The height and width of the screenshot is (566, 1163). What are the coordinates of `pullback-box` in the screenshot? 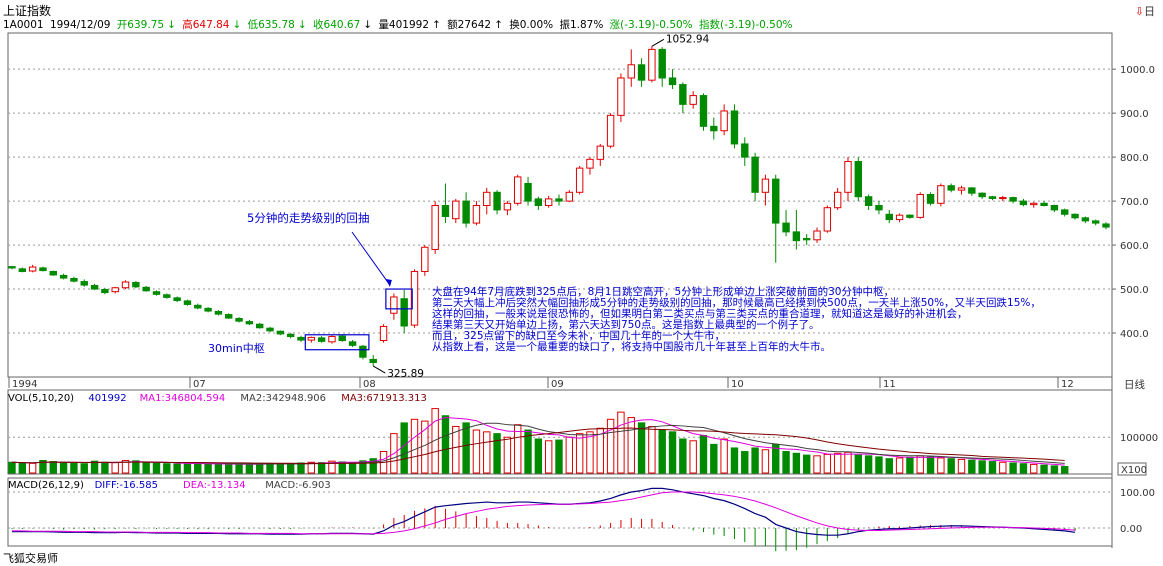 It's located at (399, 299).